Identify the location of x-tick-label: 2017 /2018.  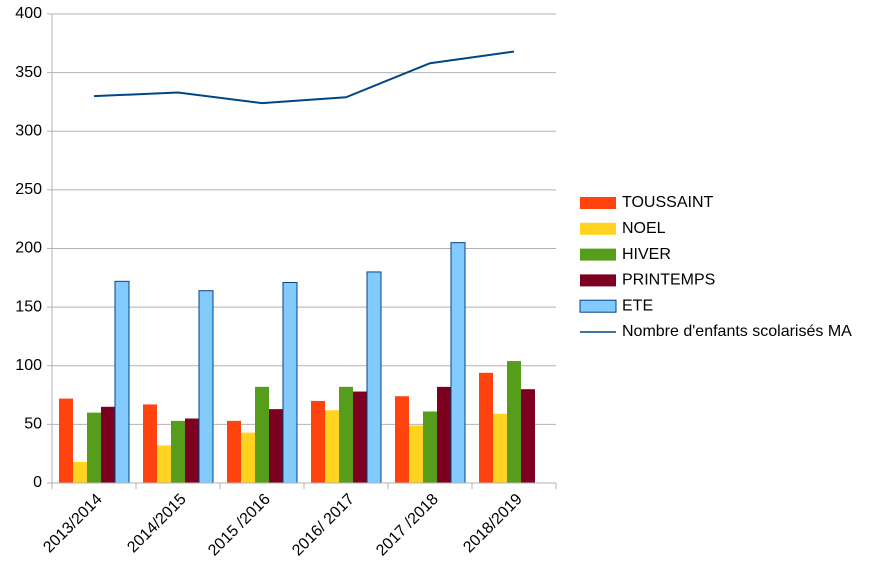
(407, 525).